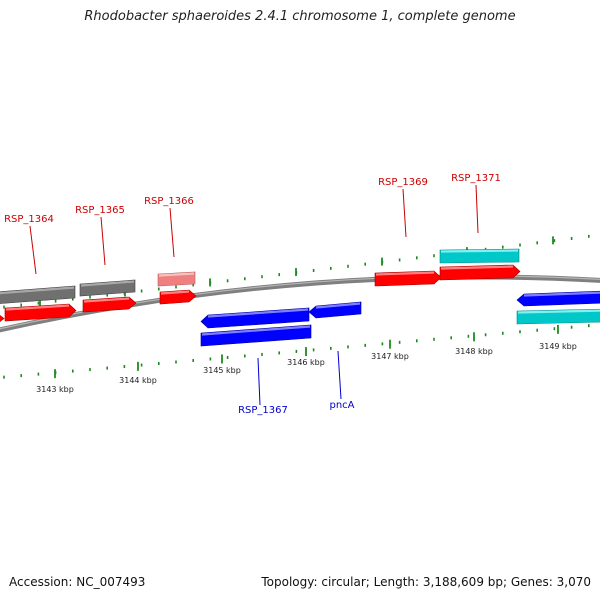  I want to click on gene-label: RSP_1371, so click(476, 178).